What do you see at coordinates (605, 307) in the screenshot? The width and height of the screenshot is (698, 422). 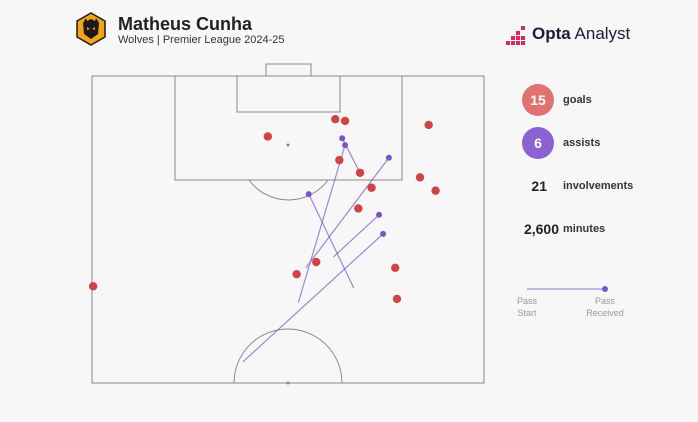 I see `legend-pass-received: Pass Received` at bounding box center [605, 307].